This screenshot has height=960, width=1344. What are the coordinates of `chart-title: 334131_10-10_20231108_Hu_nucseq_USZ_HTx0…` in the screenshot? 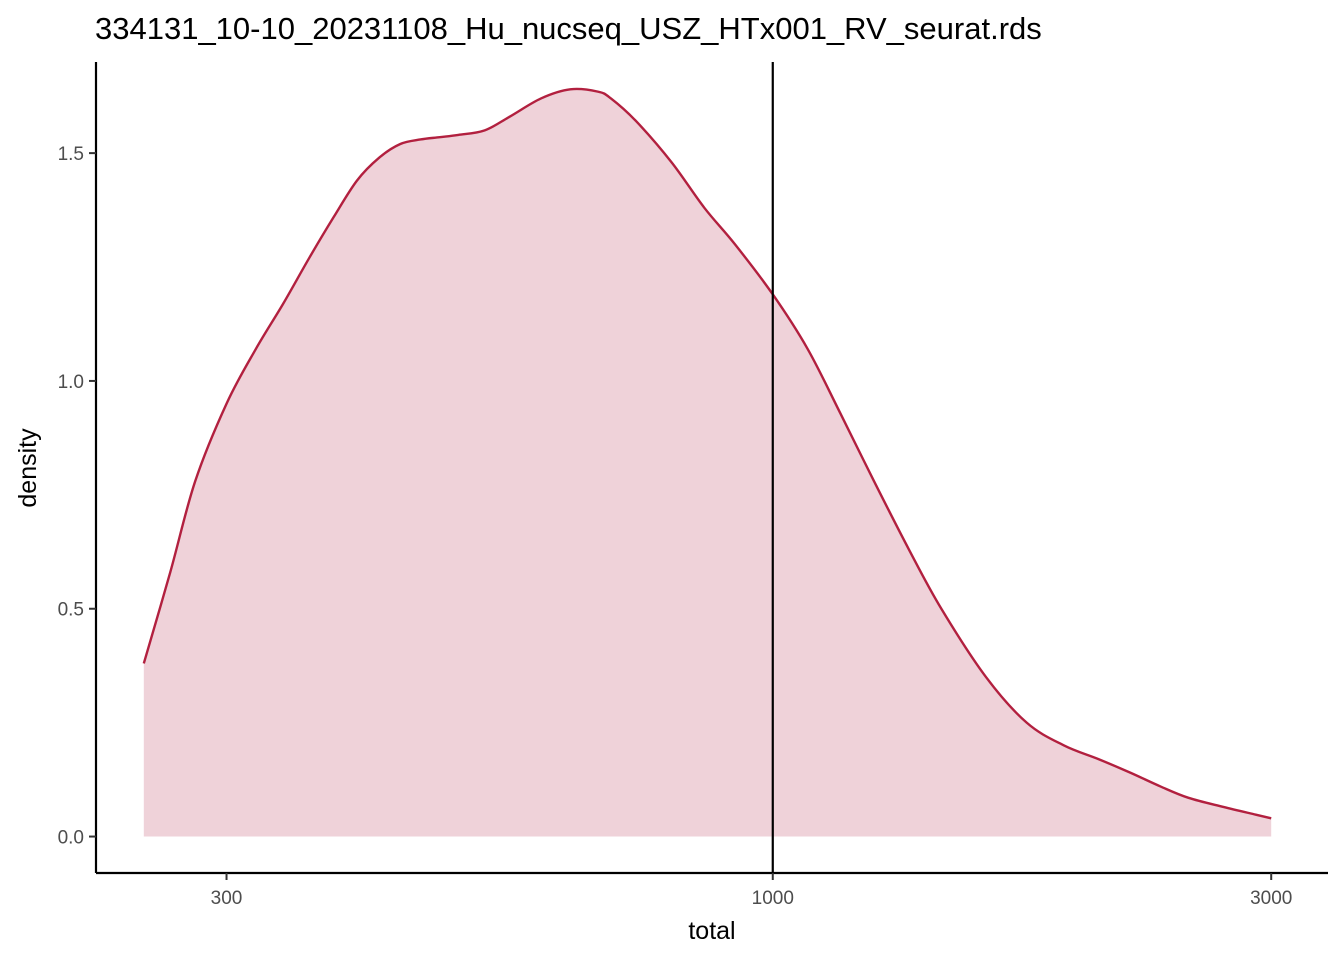 It's located at (568, 28).